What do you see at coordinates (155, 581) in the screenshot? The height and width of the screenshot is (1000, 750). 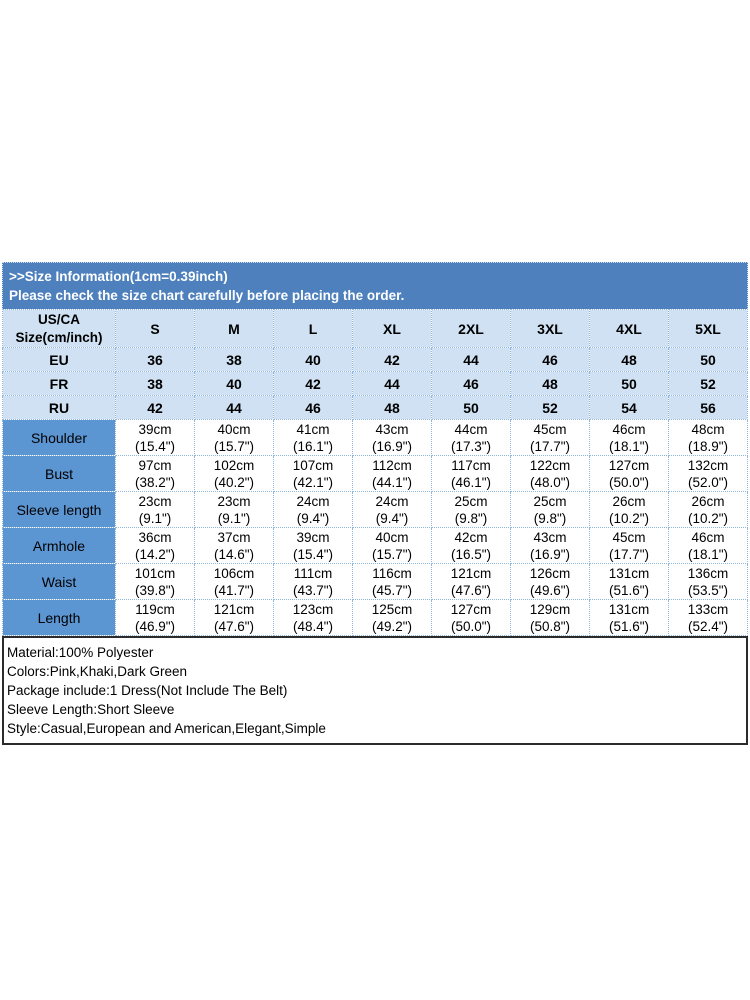 I see `measurement-value: 101cm (39.8")` at bounding box center [155, 581].